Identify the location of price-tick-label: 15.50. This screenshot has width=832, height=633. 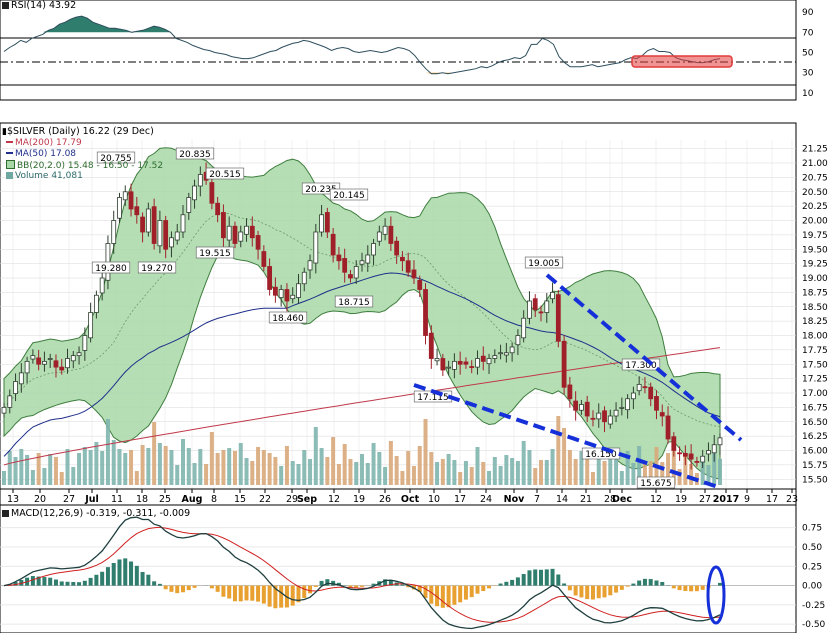
(815, 480).